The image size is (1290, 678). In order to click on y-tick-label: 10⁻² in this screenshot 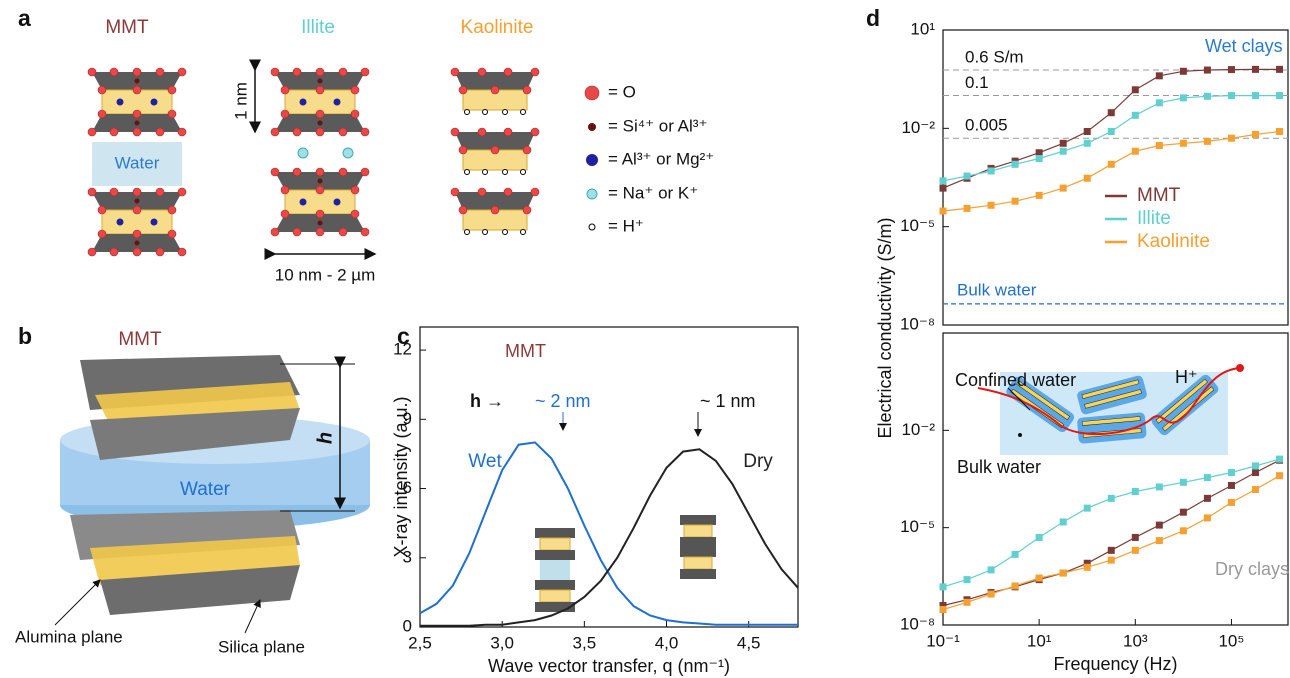, I will do `click(918, 429)`.